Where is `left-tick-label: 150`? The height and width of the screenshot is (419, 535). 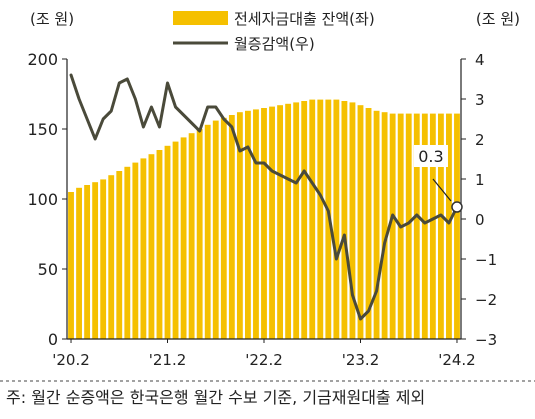 left-tick-label: 150 is located at coordinates (42, 129).